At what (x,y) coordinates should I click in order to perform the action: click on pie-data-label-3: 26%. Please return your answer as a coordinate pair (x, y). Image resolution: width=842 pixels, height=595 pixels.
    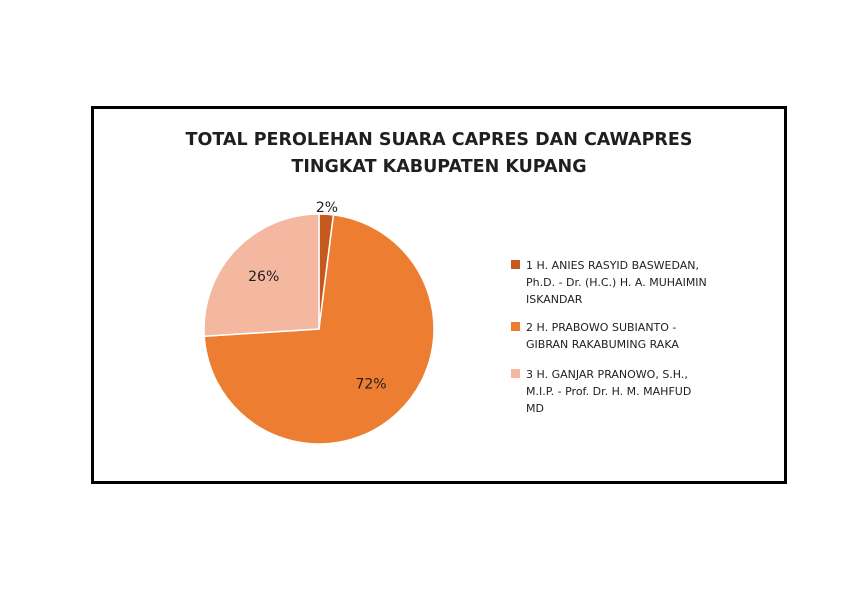
    Looking at the image, I should click on (263, 277).